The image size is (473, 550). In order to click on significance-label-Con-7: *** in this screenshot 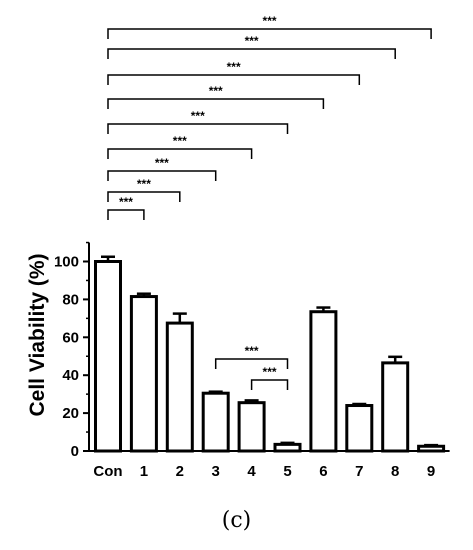, I will do `click(234, 67)`.